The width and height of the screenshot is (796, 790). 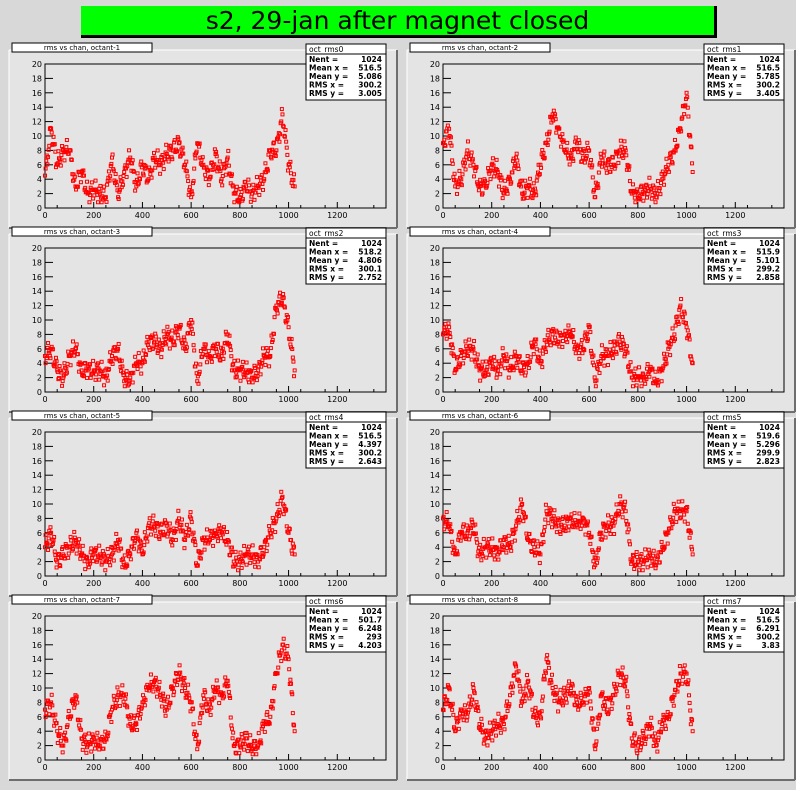 I want to click on stats-label: Nent =, so click(x=721, y=611).